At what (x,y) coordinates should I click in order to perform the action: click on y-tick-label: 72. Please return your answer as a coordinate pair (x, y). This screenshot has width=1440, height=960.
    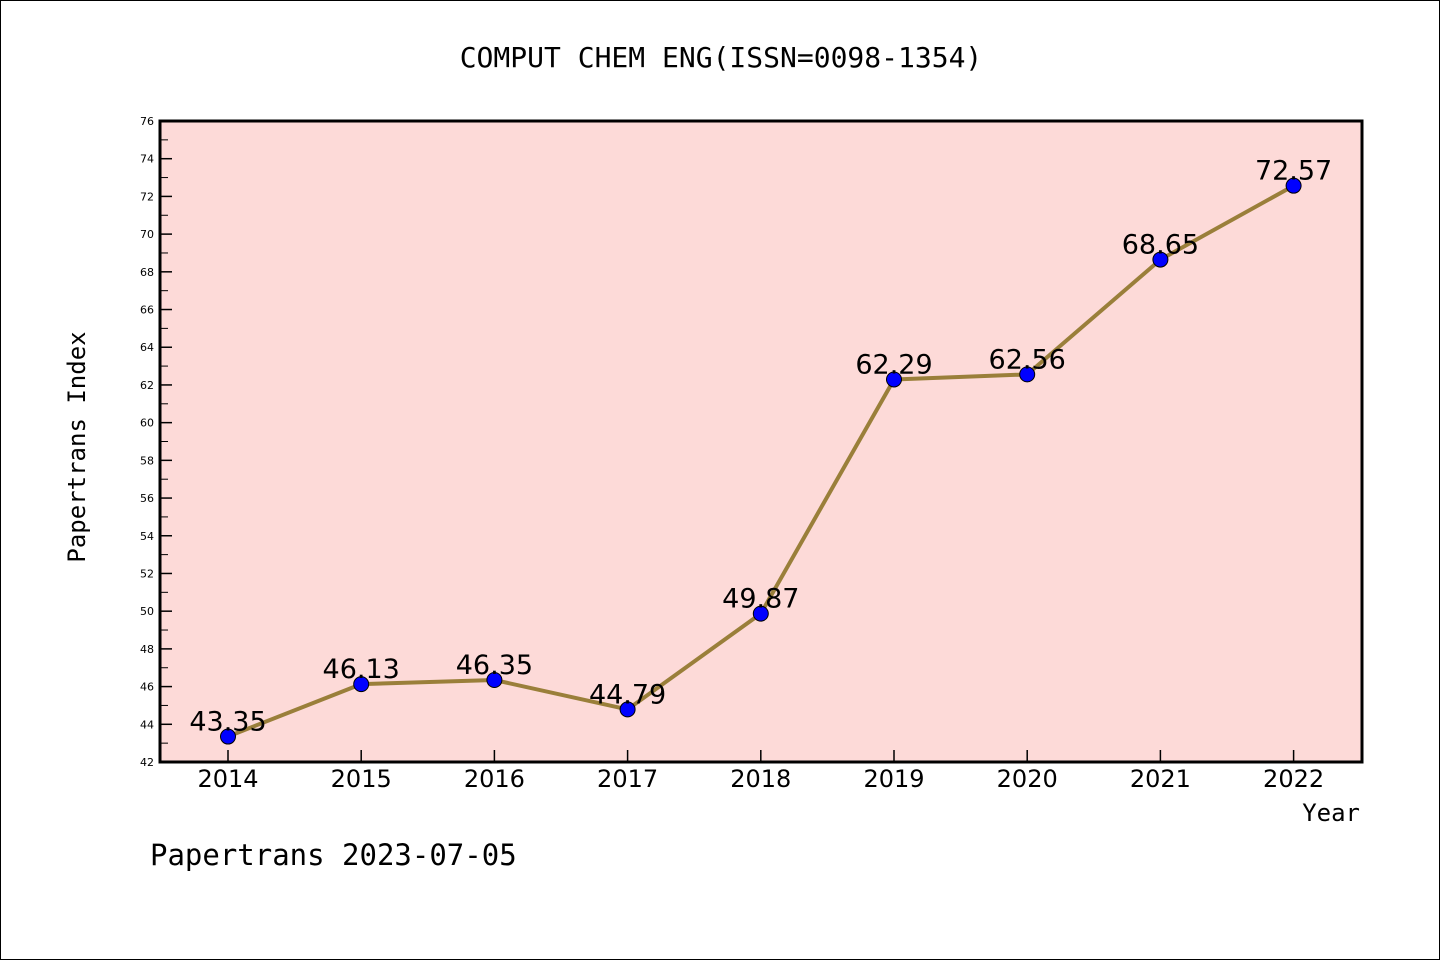
    Looking at the image, I should click on (147, 196).